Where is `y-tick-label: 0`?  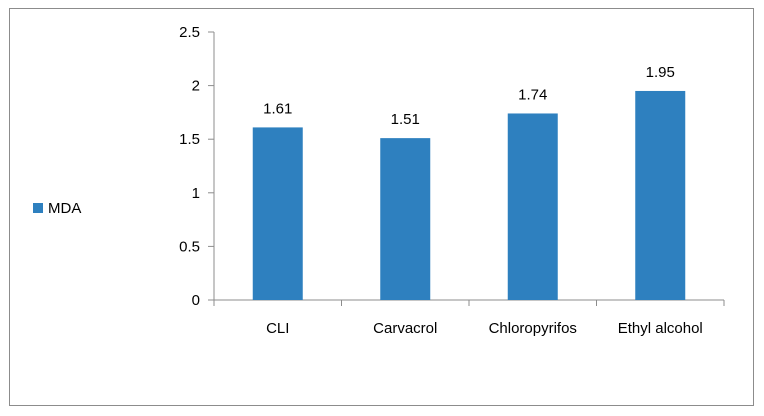 y-tick-label: 0 is located at coordinates (196, 300).